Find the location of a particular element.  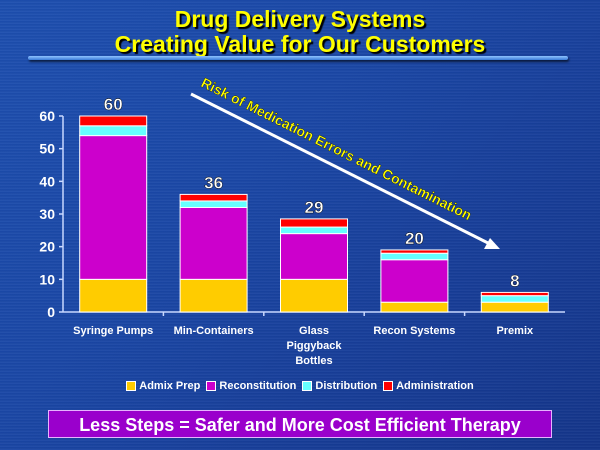

bar-total-label: 60 is located at coordinates (113, 104).